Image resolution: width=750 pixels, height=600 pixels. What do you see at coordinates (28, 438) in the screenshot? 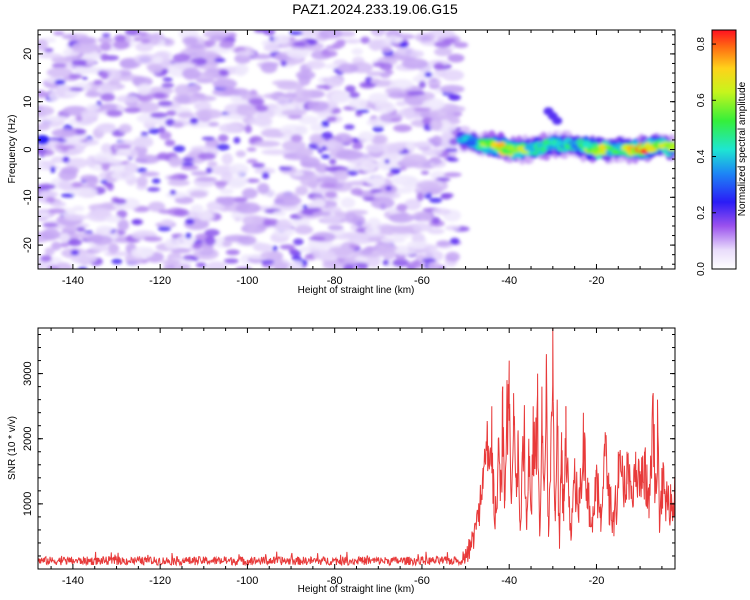
I see `y-tick-label: 2000` at bounding box center [28, 438].